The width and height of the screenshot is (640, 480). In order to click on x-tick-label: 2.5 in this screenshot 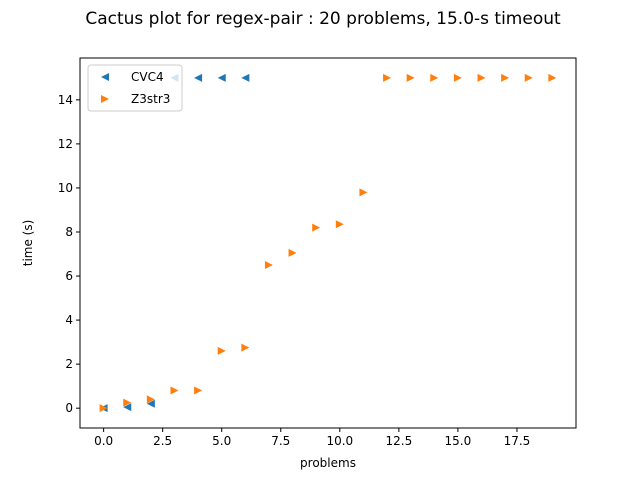, I will do `click(162, 441)`.